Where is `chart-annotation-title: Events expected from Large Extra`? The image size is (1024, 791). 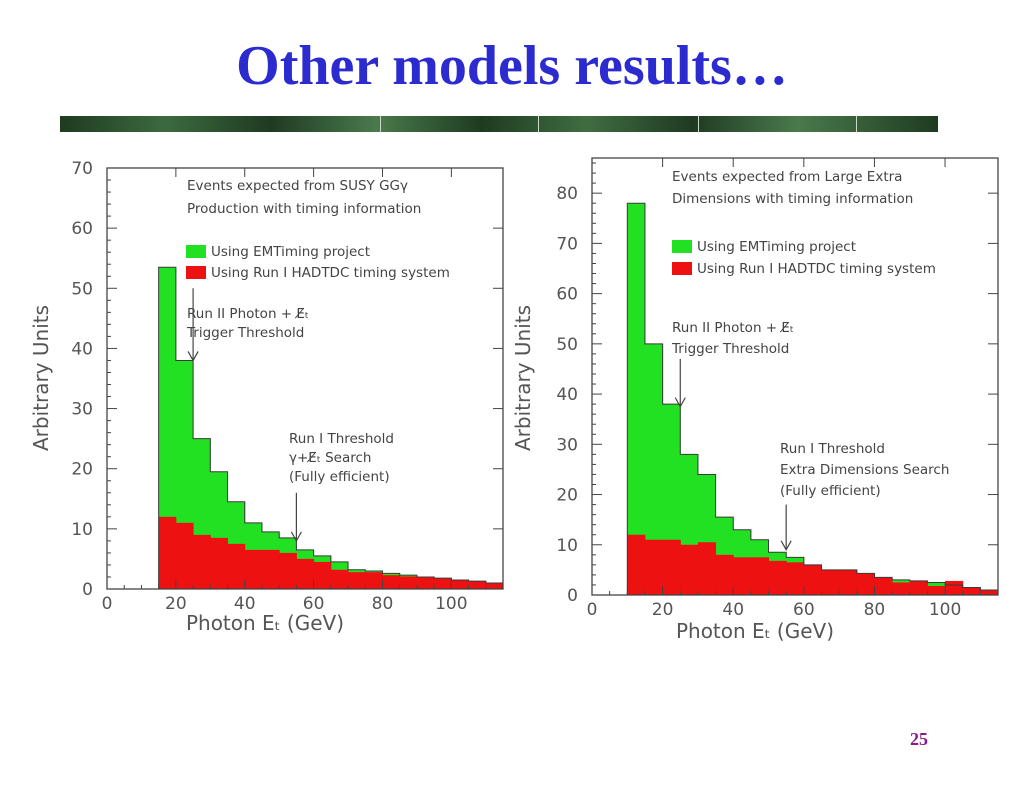
chart-annotation-title: Events expected from Large Extra is located at coordinates (787, 177).